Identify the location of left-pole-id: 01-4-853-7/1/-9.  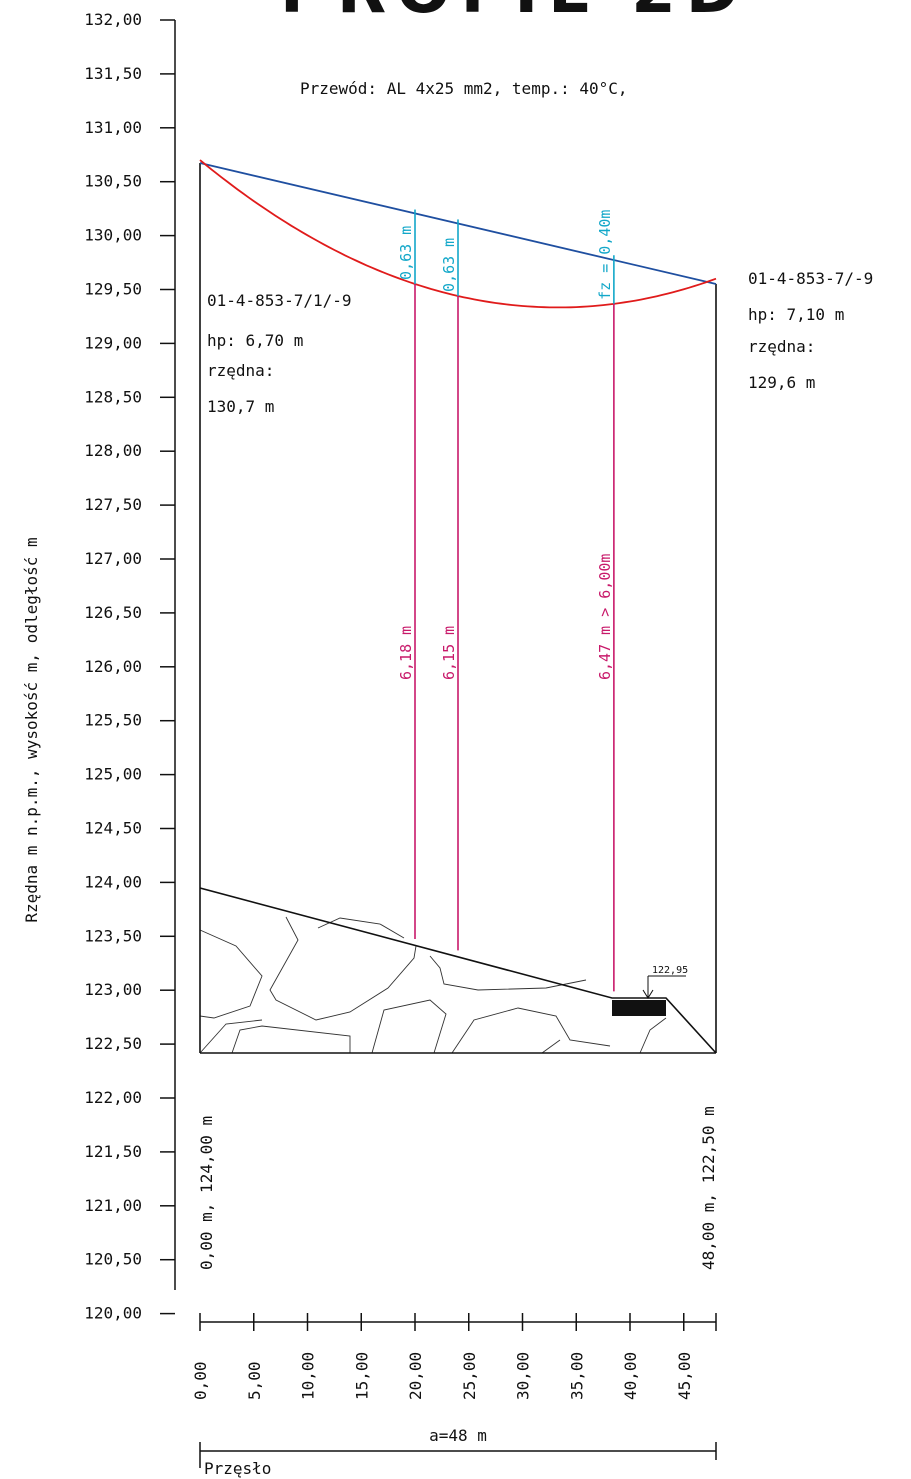
(279, 300).